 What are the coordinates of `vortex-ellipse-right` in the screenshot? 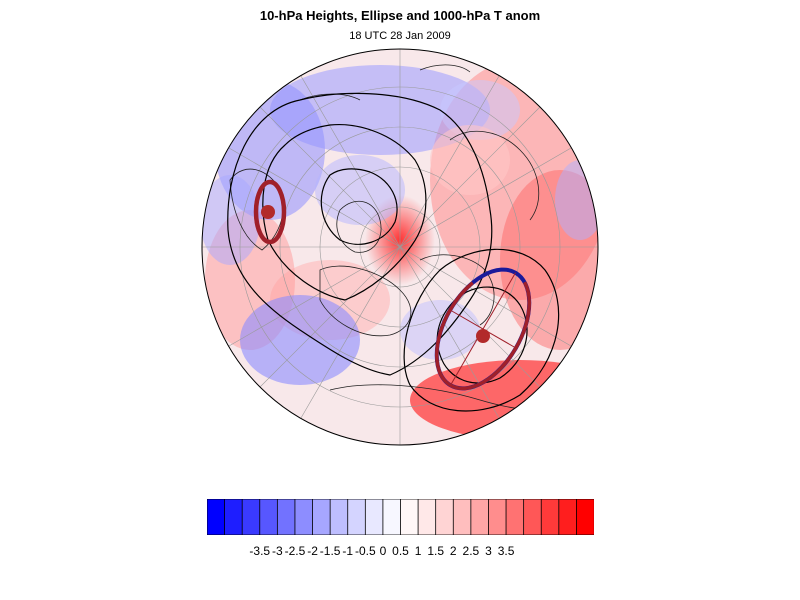 It's located at (483, 329).